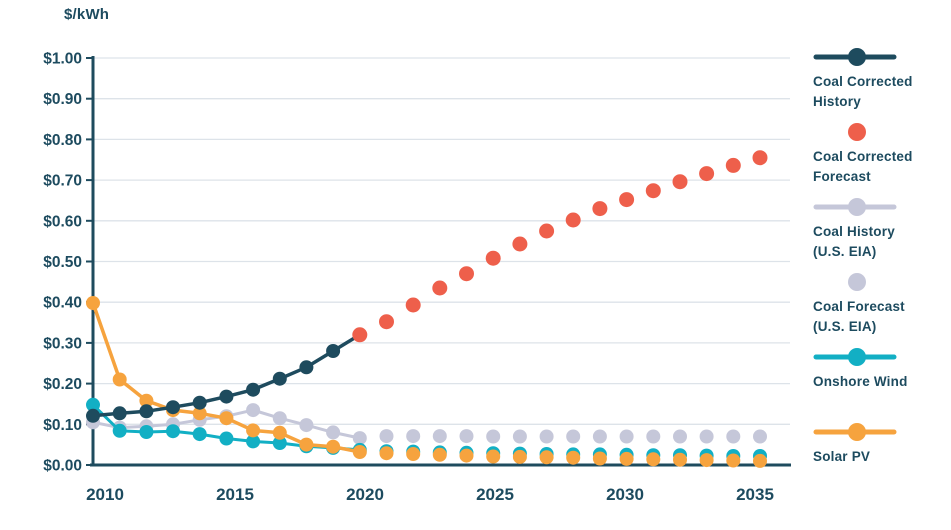 The image size is (951, 530). What do you see at coordinates (62, 181) in the screenshot?
I see `y-tick-label: $0.70` at bounding box center [62, 181].